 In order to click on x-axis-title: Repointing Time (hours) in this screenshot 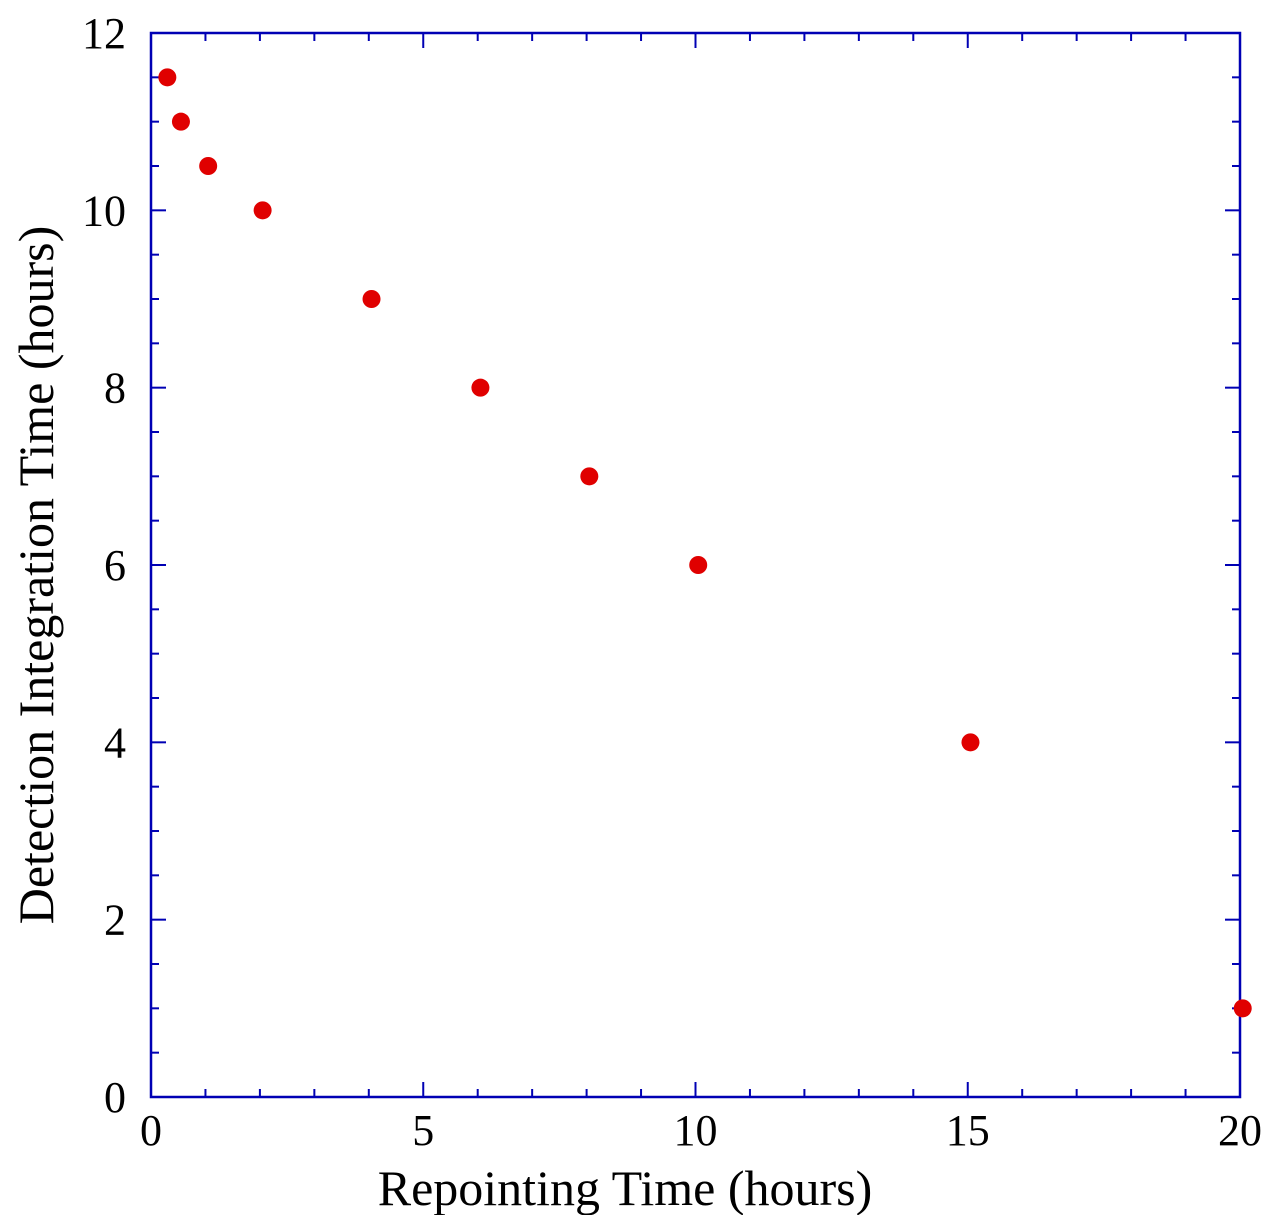, I will do `click(625, 1187)`.